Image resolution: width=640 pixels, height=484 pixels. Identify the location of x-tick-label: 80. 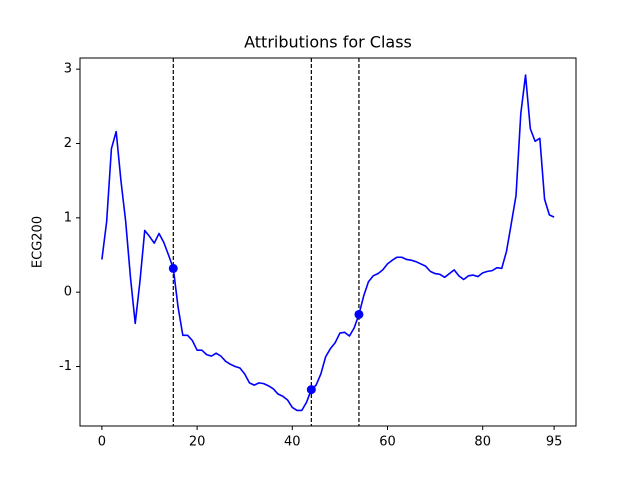
(482, 442).